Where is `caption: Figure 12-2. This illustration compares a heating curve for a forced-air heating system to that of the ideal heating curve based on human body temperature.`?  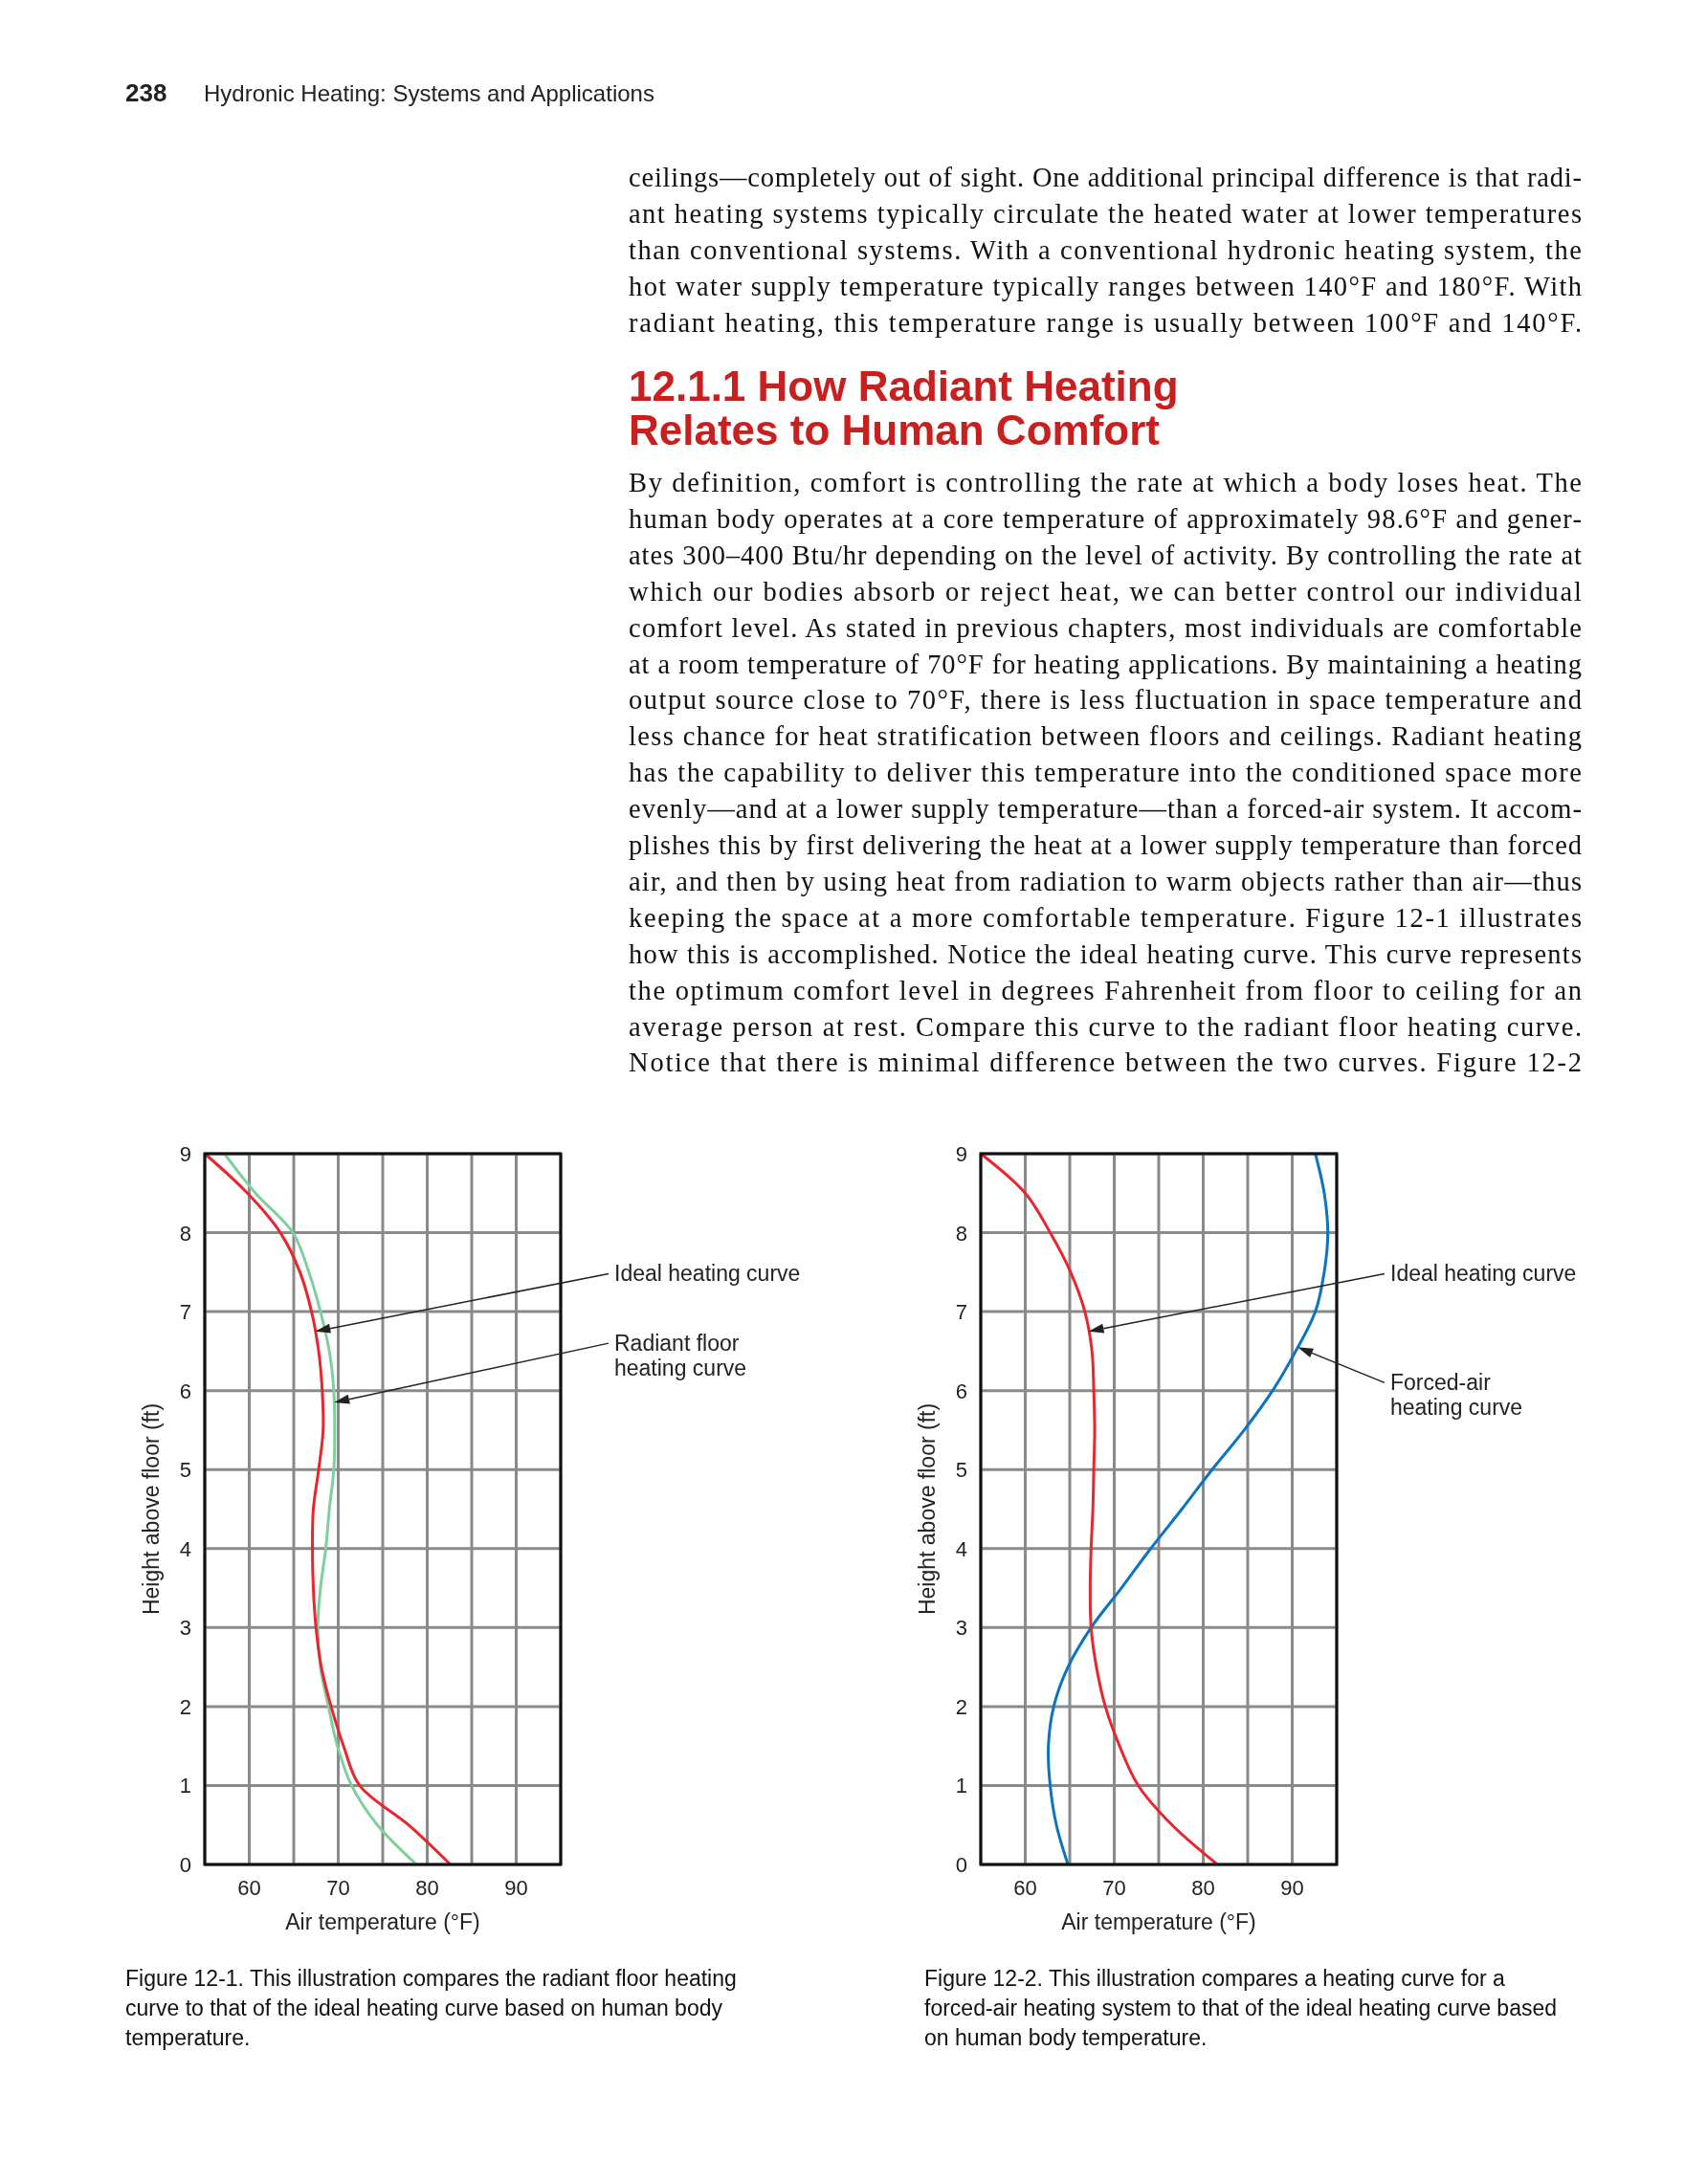
caption: Figure 12-2. This illustration compares a heating curve for a forced-air heating system to that of the ideal heating curve based on human body temperature. is located at coordinates (1241, 2008).